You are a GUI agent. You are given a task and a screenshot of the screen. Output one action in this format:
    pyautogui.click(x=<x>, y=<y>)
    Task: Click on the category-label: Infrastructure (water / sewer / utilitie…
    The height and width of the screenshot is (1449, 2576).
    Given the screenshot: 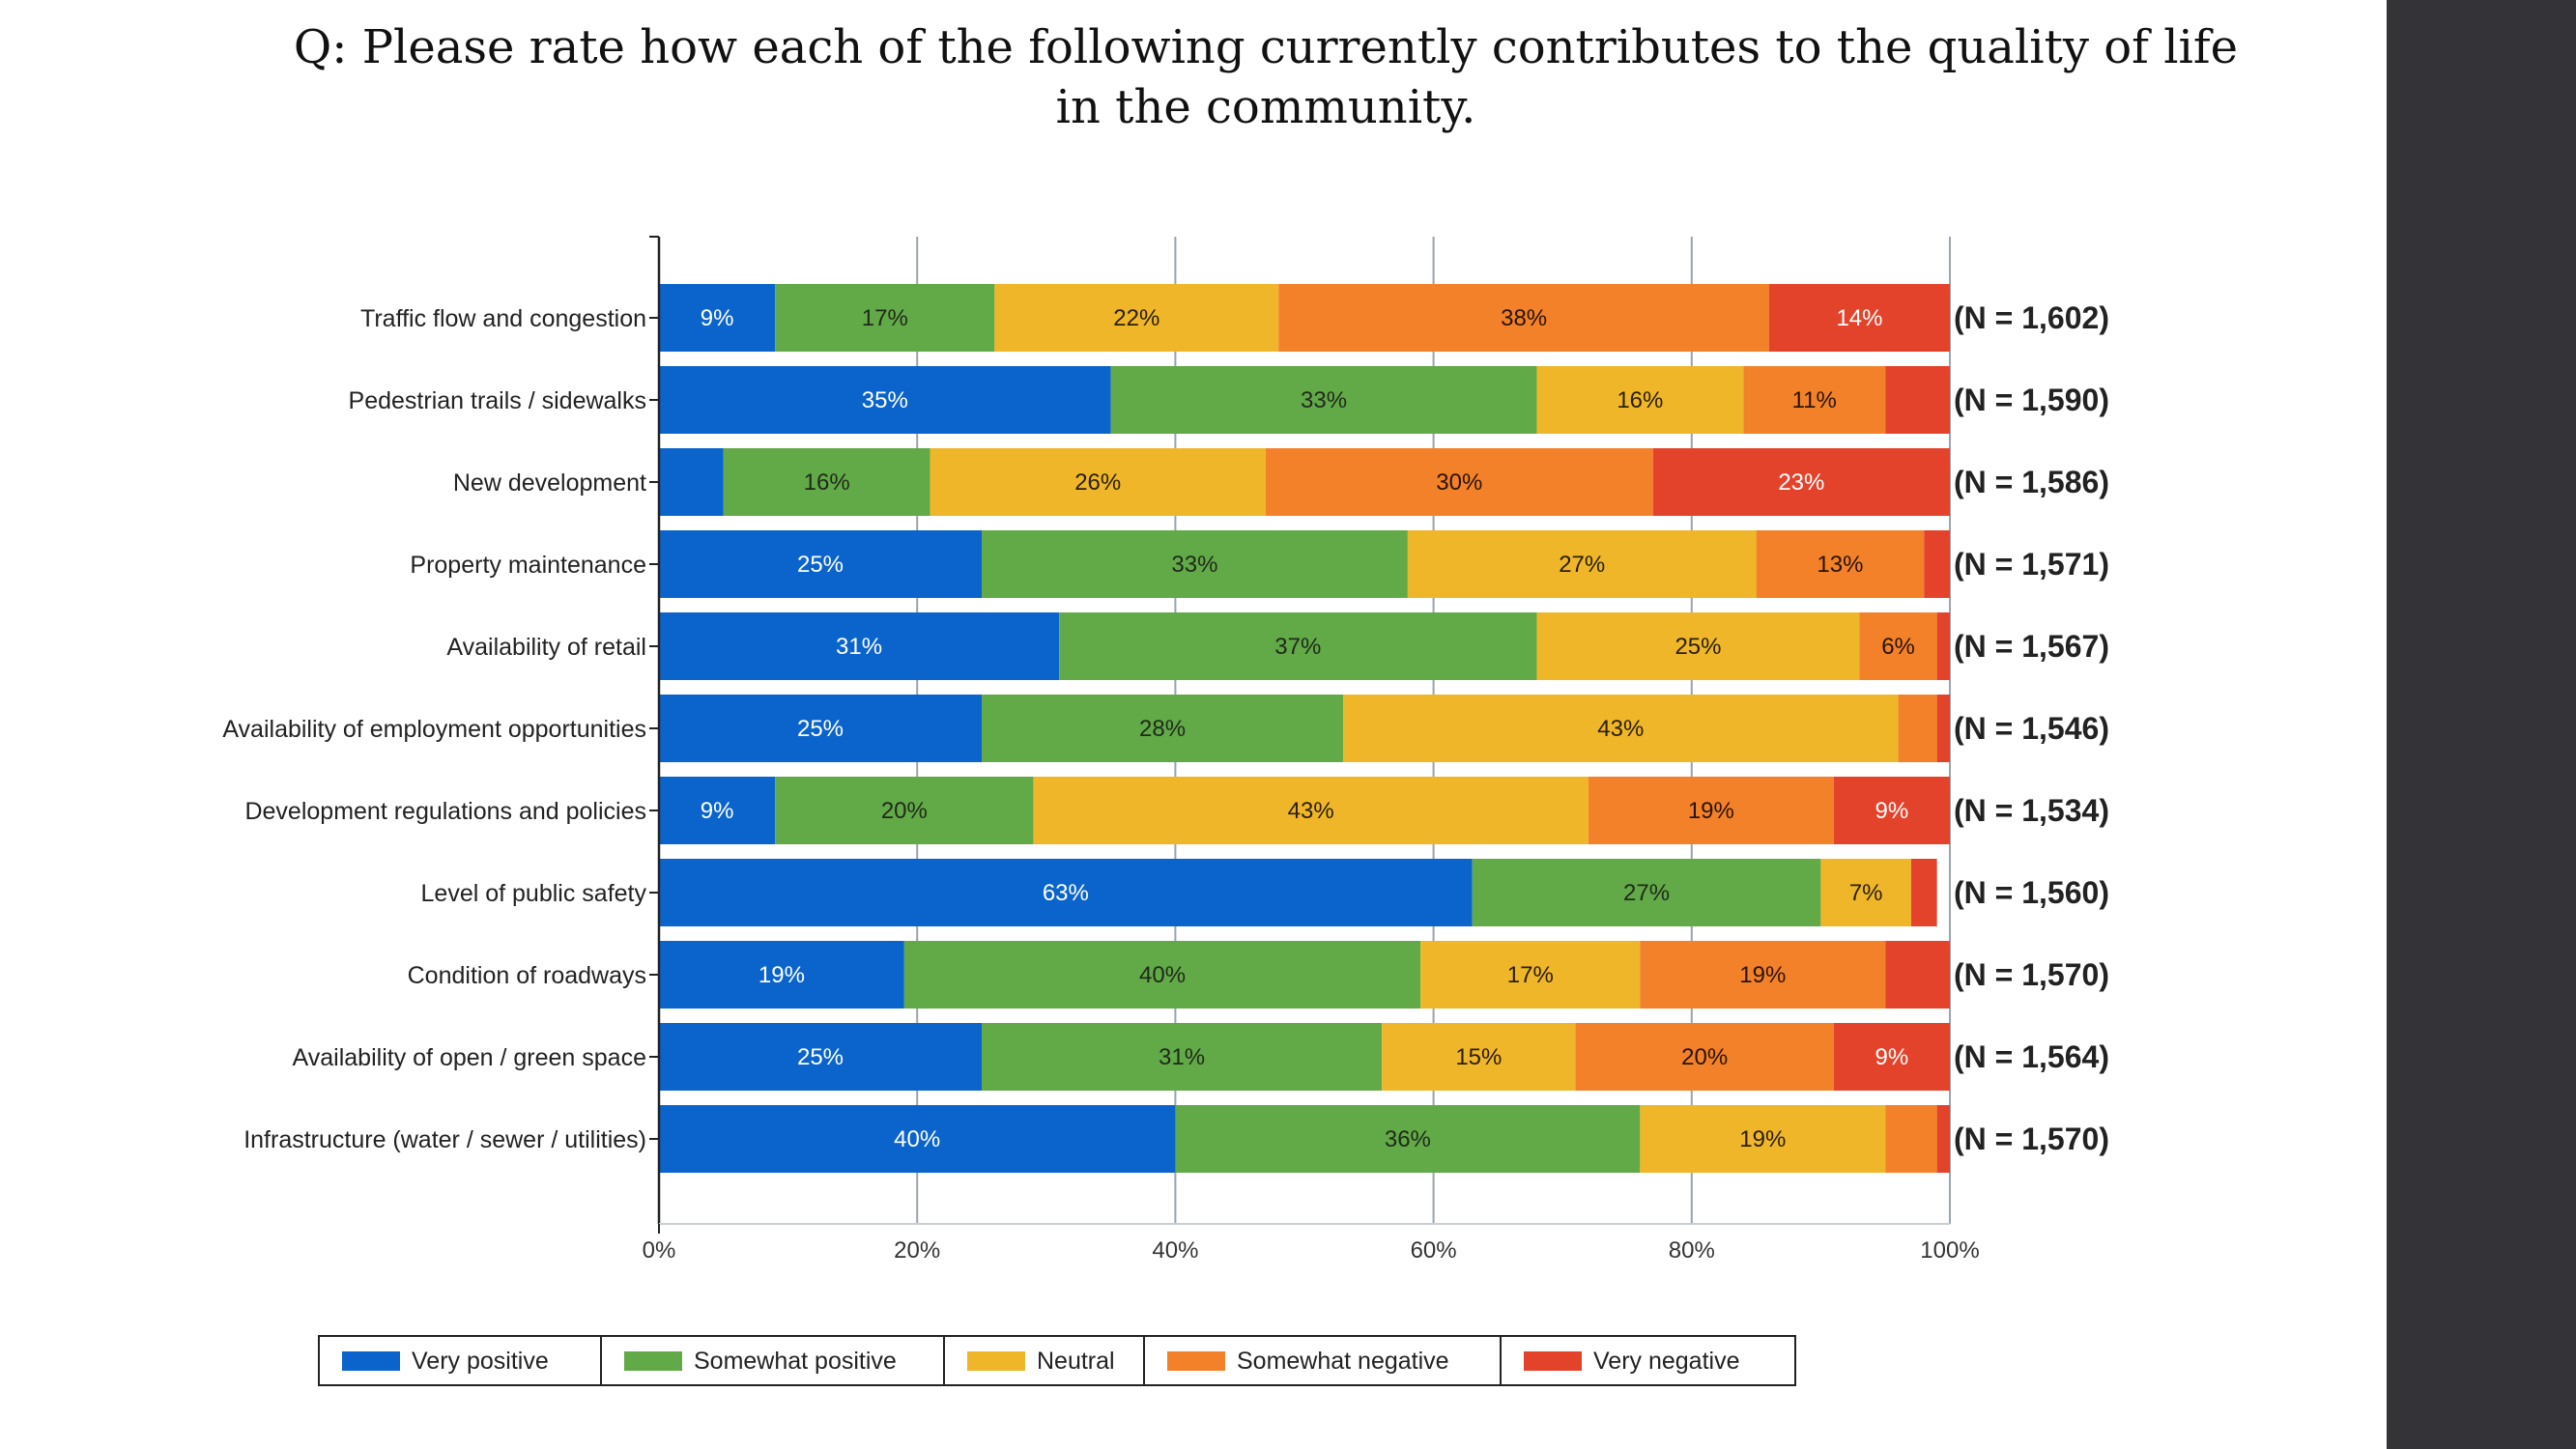 What is the action you would take?
    pyautogui.click(x=445, y=1139)
    